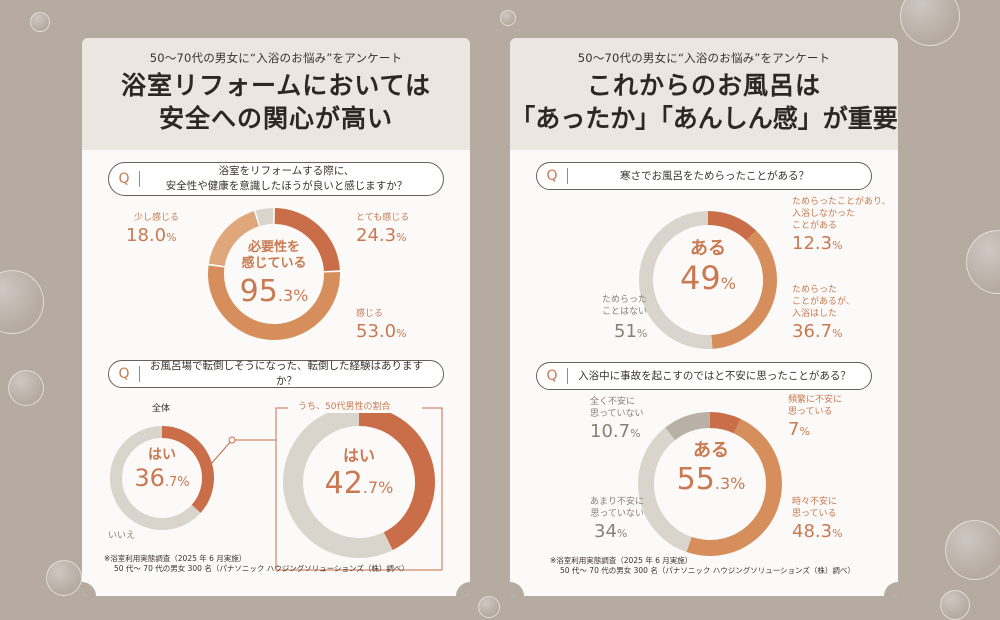 The image size is (1000, 620). What do you see at coordinates (146, 235) in the screenshot?
I see `value-number: 18.0` at bounding box center [146, 235].